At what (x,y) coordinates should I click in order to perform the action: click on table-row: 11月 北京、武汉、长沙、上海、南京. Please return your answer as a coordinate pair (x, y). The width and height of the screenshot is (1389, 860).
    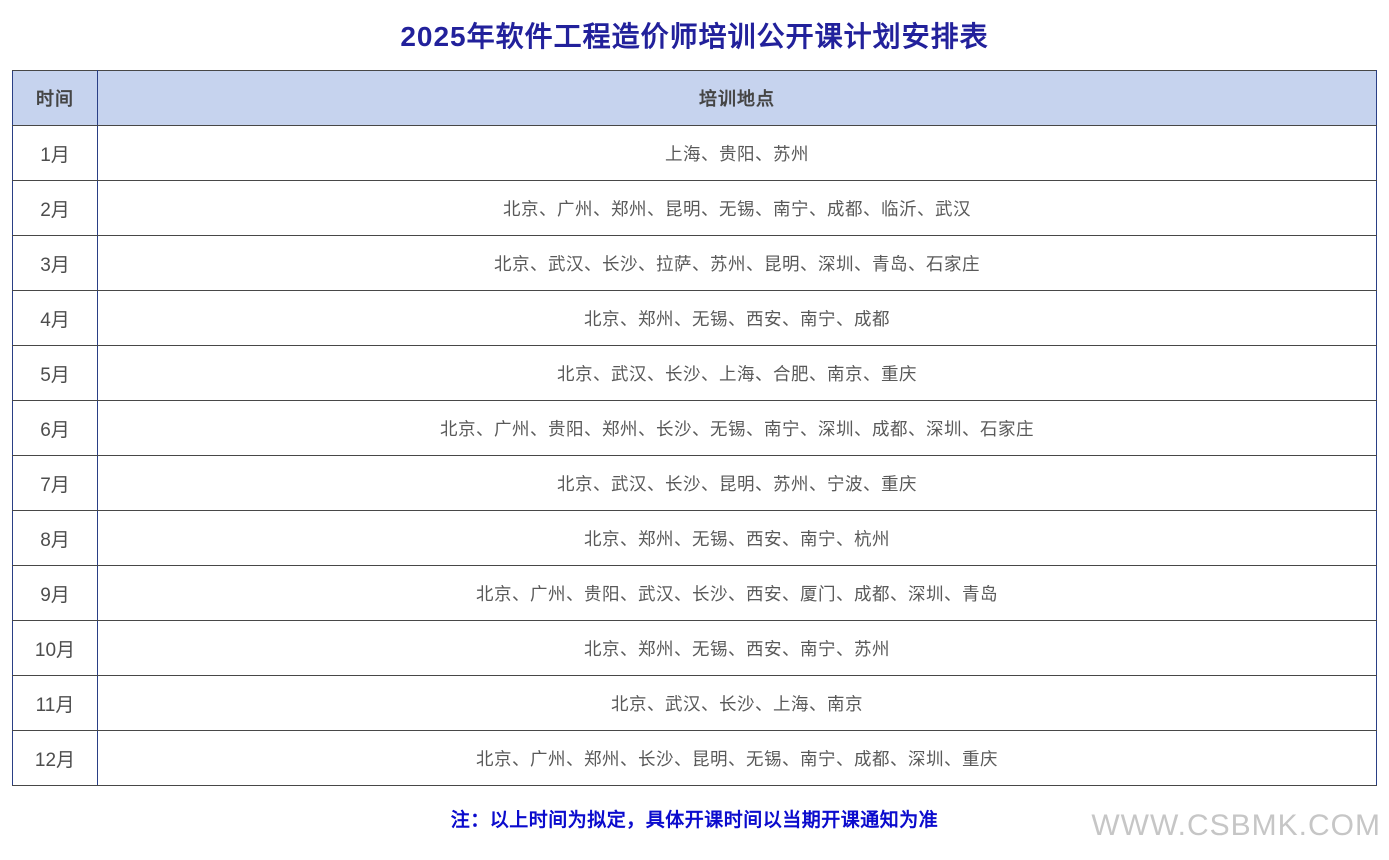
    Looking at the image, I should click on (694, 703).